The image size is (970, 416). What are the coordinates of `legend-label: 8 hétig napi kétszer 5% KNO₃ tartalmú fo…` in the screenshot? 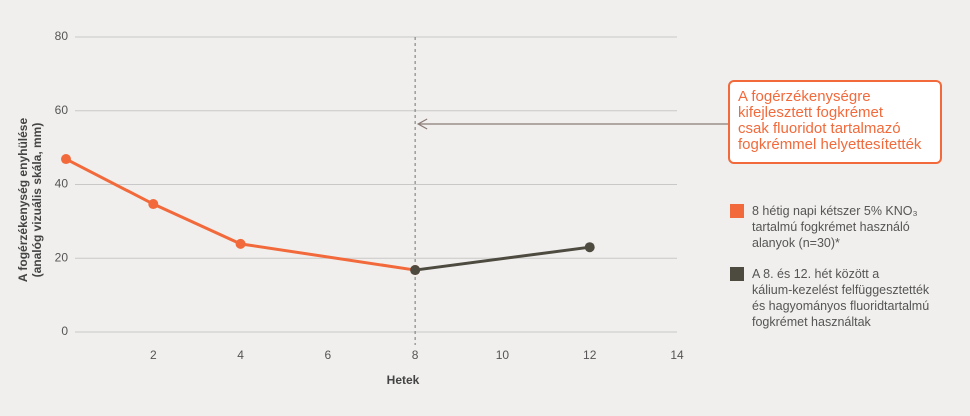 It's located at (835, 227).